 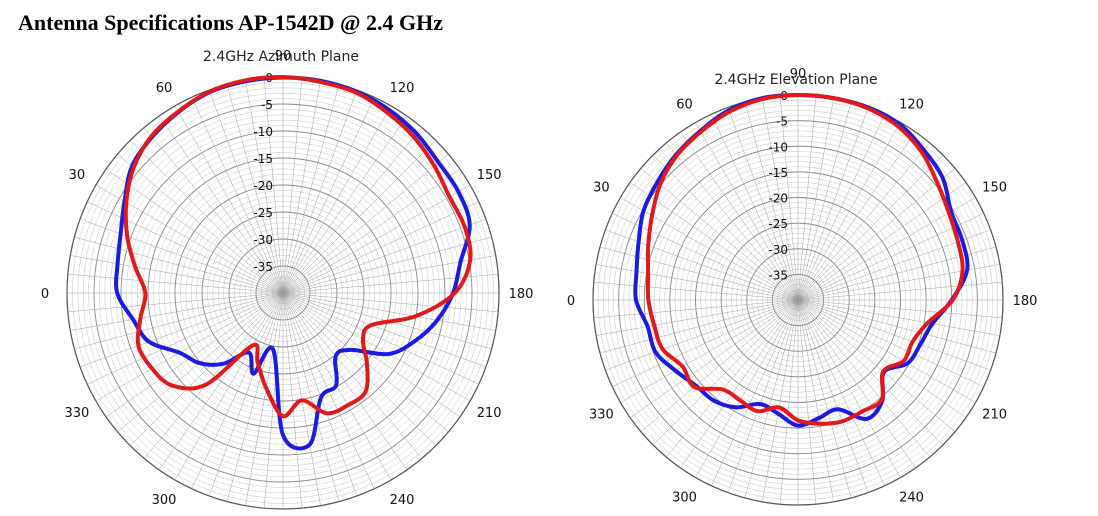 What do you see at coordinates (798, 74) in the screenshot?
I see `el-angle-label: 90` at bounding box center [798, 74].